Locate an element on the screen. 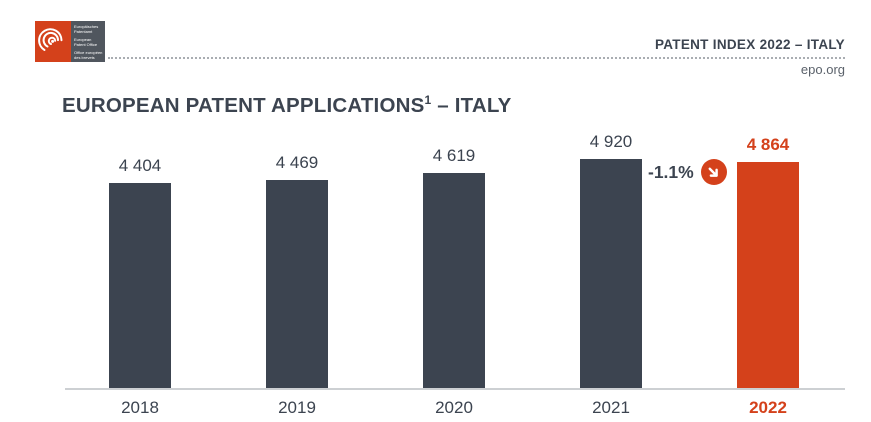  bar-2022 is located at coordinates (768, 275).